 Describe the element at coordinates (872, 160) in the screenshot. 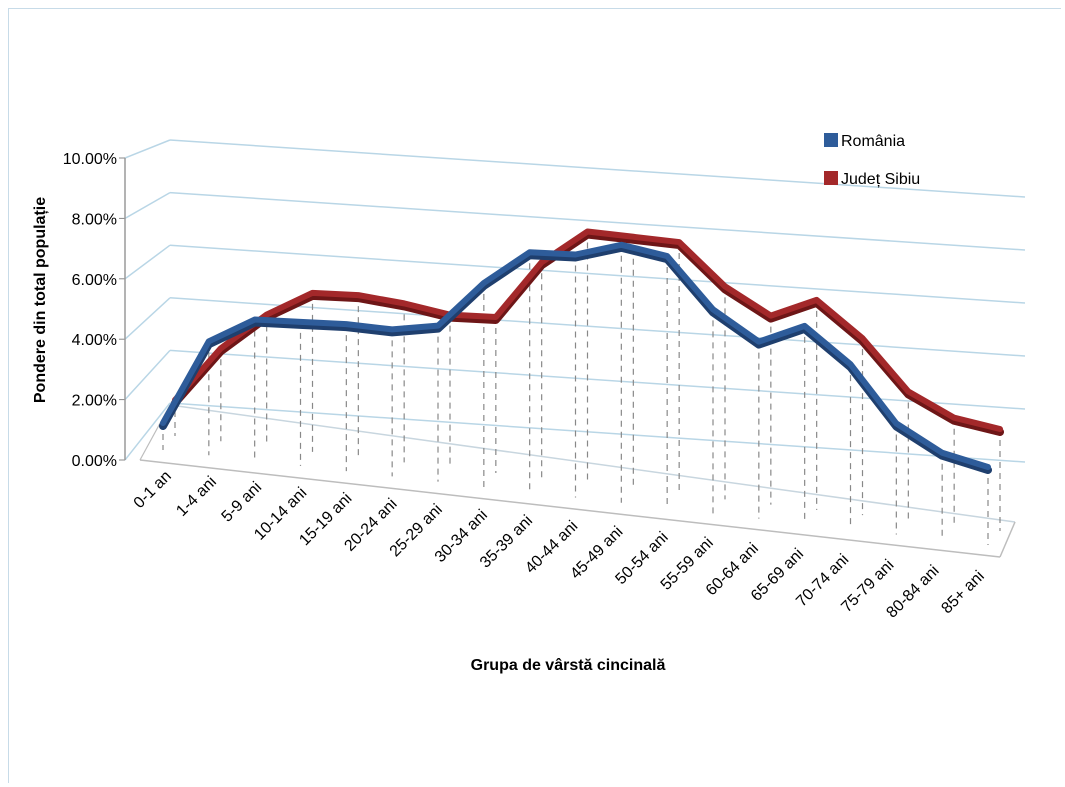

I see `legend: România Județ Sibiu` at that location.